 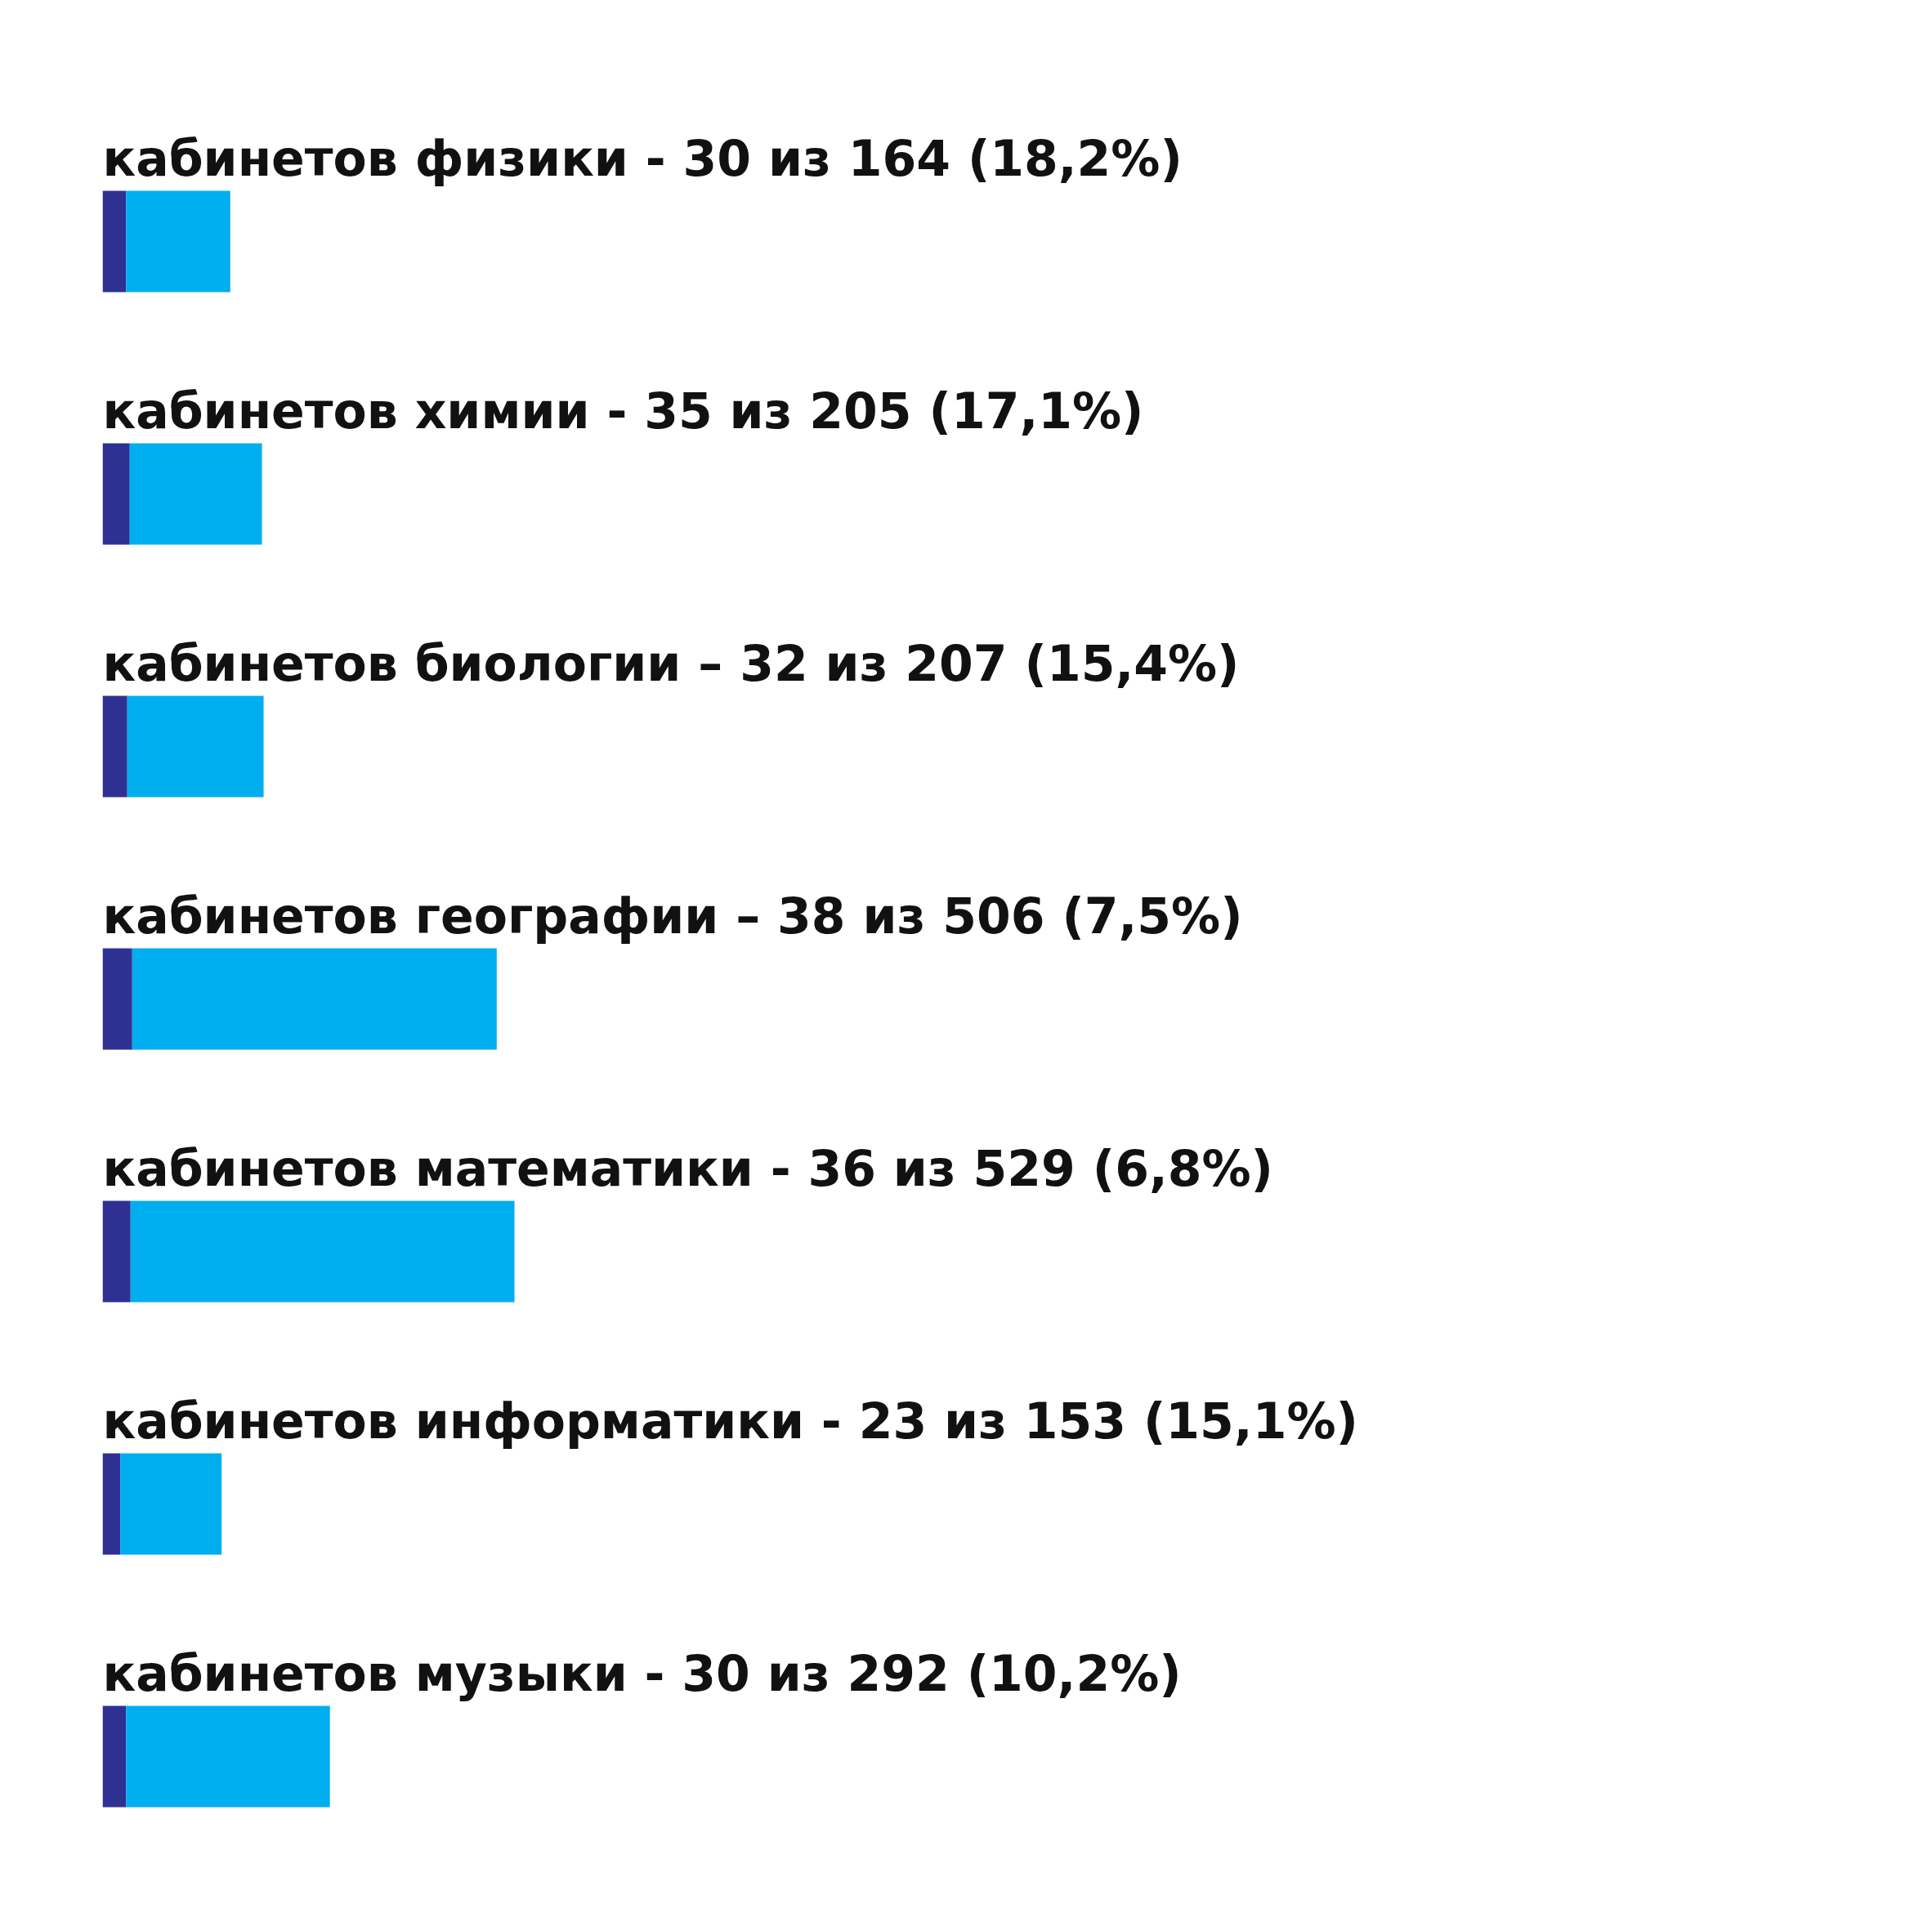 I want to click on y-tick-label: кабинетов музыки - 30 из 292 (10,2%), so click(x=642, y=1673).